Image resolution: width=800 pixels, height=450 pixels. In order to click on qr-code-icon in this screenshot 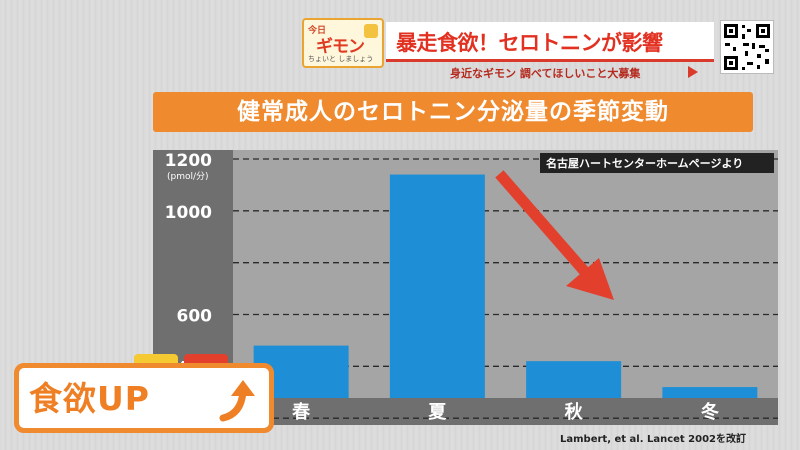, I will do `click(747, 47)`.